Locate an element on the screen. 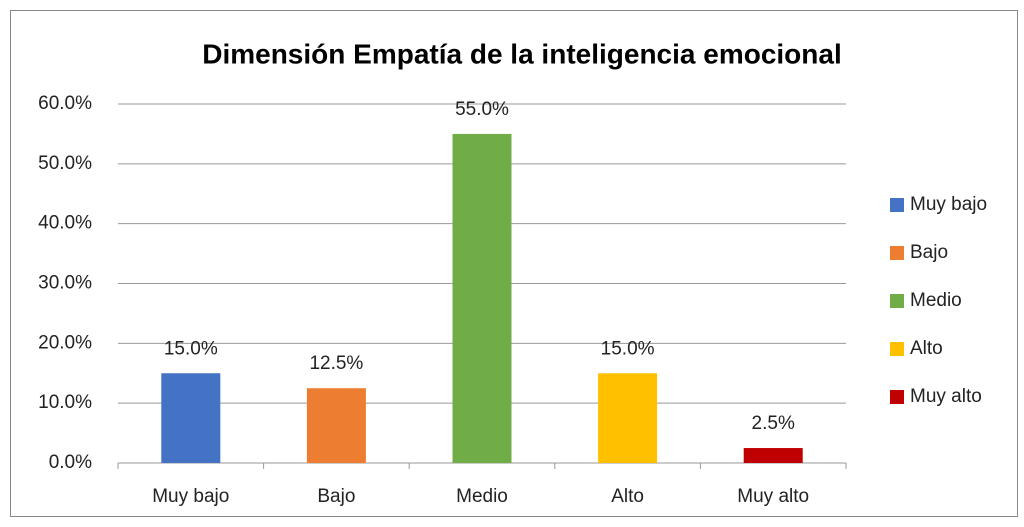  legend-label: Alto is located at coordinates (926, 348).